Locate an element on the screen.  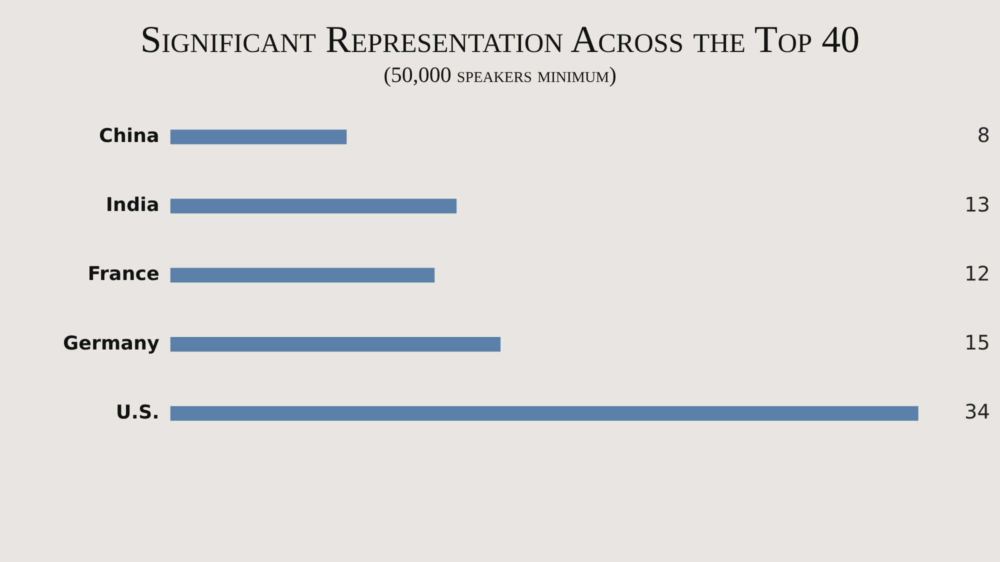
data-label: 13 is located at coordinates (977, 204).